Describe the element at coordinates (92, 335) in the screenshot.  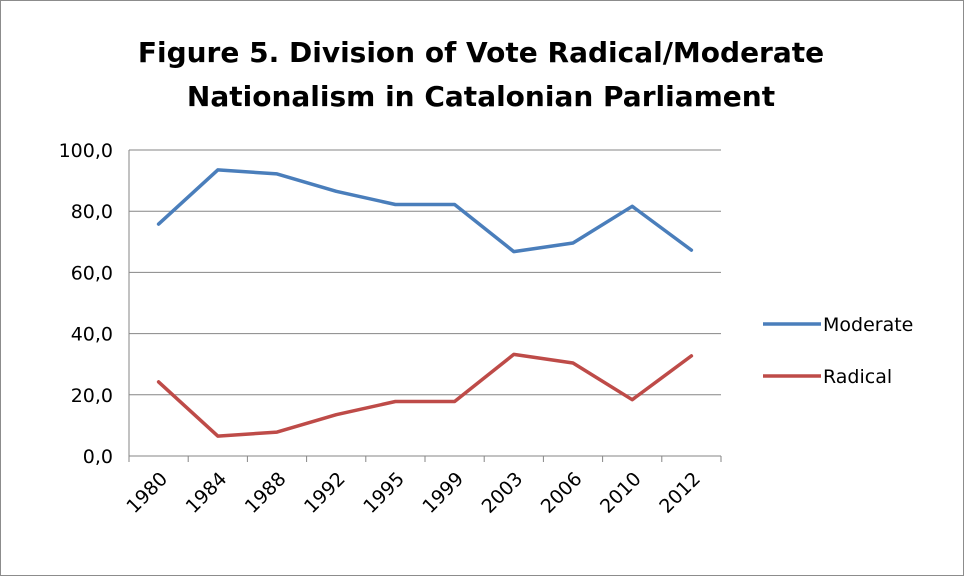
I see `y-tick-label: 40,0` at that location.